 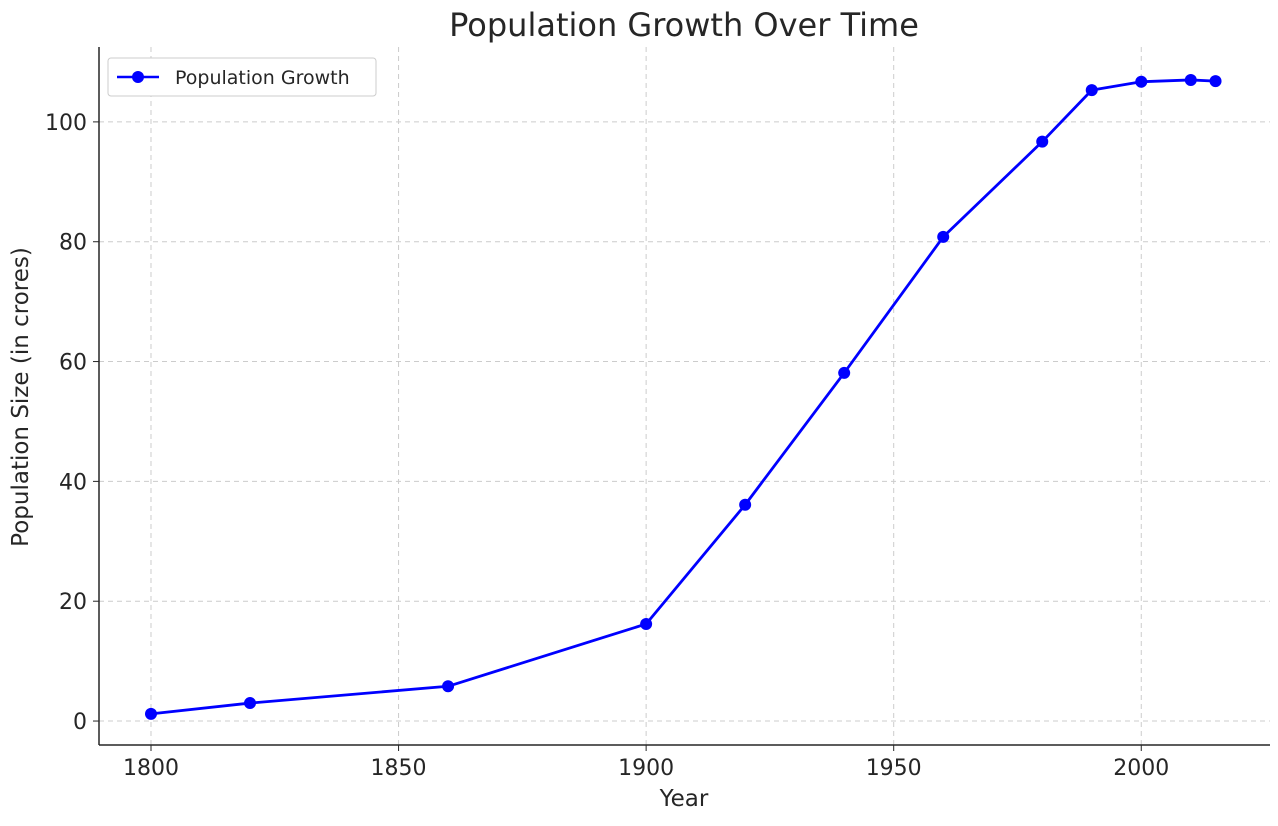 What do you see at coordinates (73, 602) in the screenshot?
I see `y-tick-label: 20` at bounding box center [73, 602].